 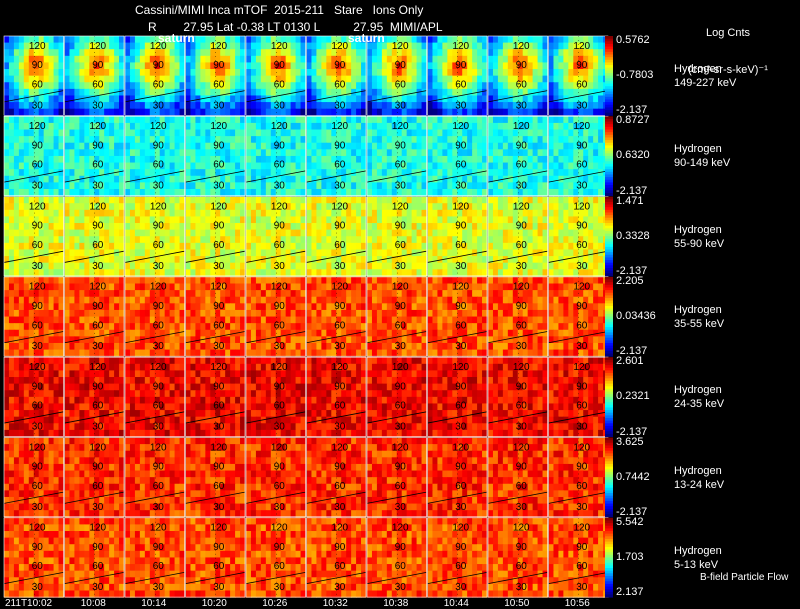 I want to click on colorbar-mid-label: 0.6320, so click(x=633, y=155).